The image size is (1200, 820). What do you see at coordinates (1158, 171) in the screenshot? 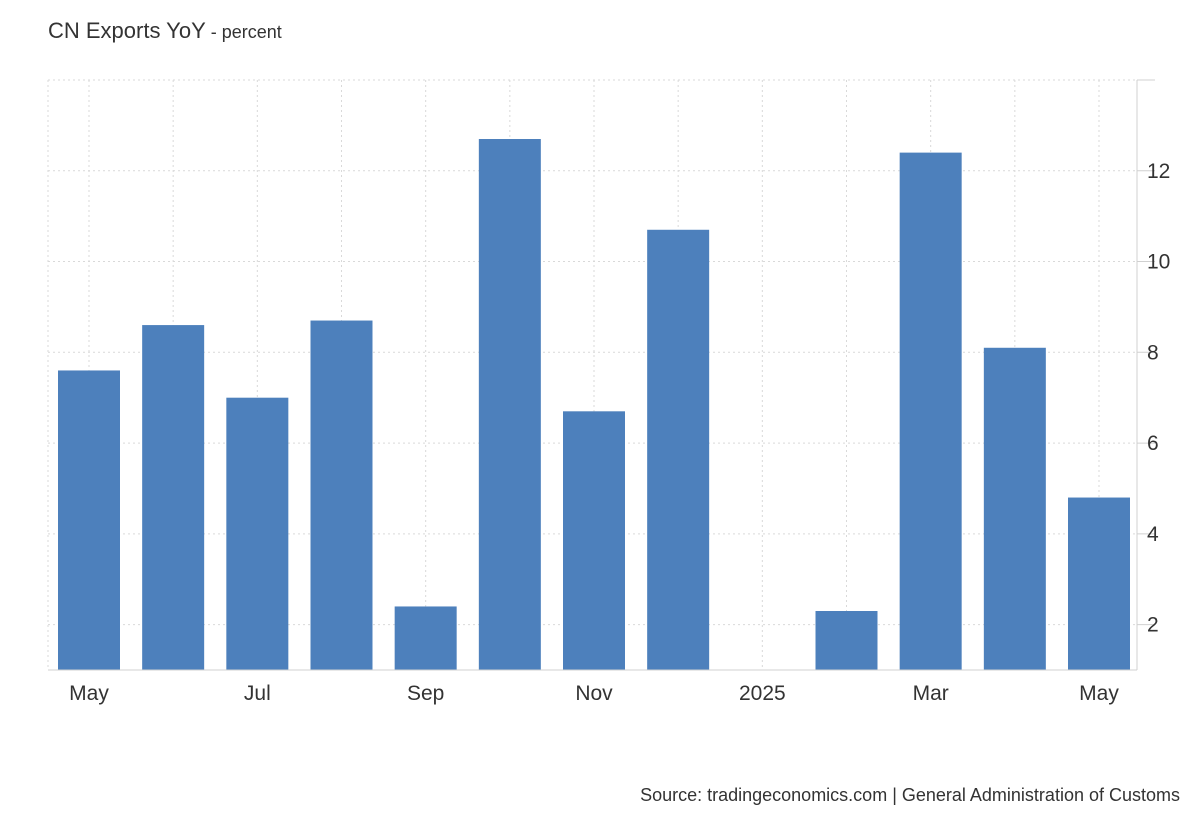
I see `y-tick-label: 12` at bounding box center [1158, 171].